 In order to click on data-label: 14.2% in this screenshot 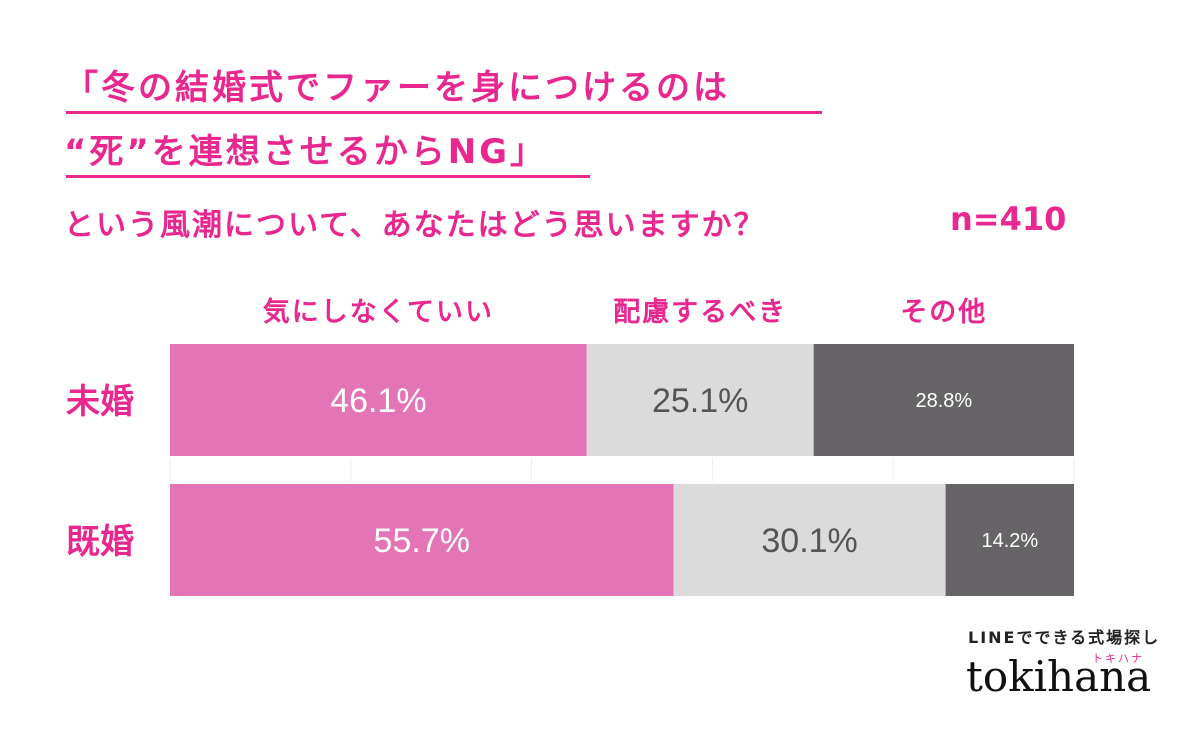, I will do `click(1009, 541)`.